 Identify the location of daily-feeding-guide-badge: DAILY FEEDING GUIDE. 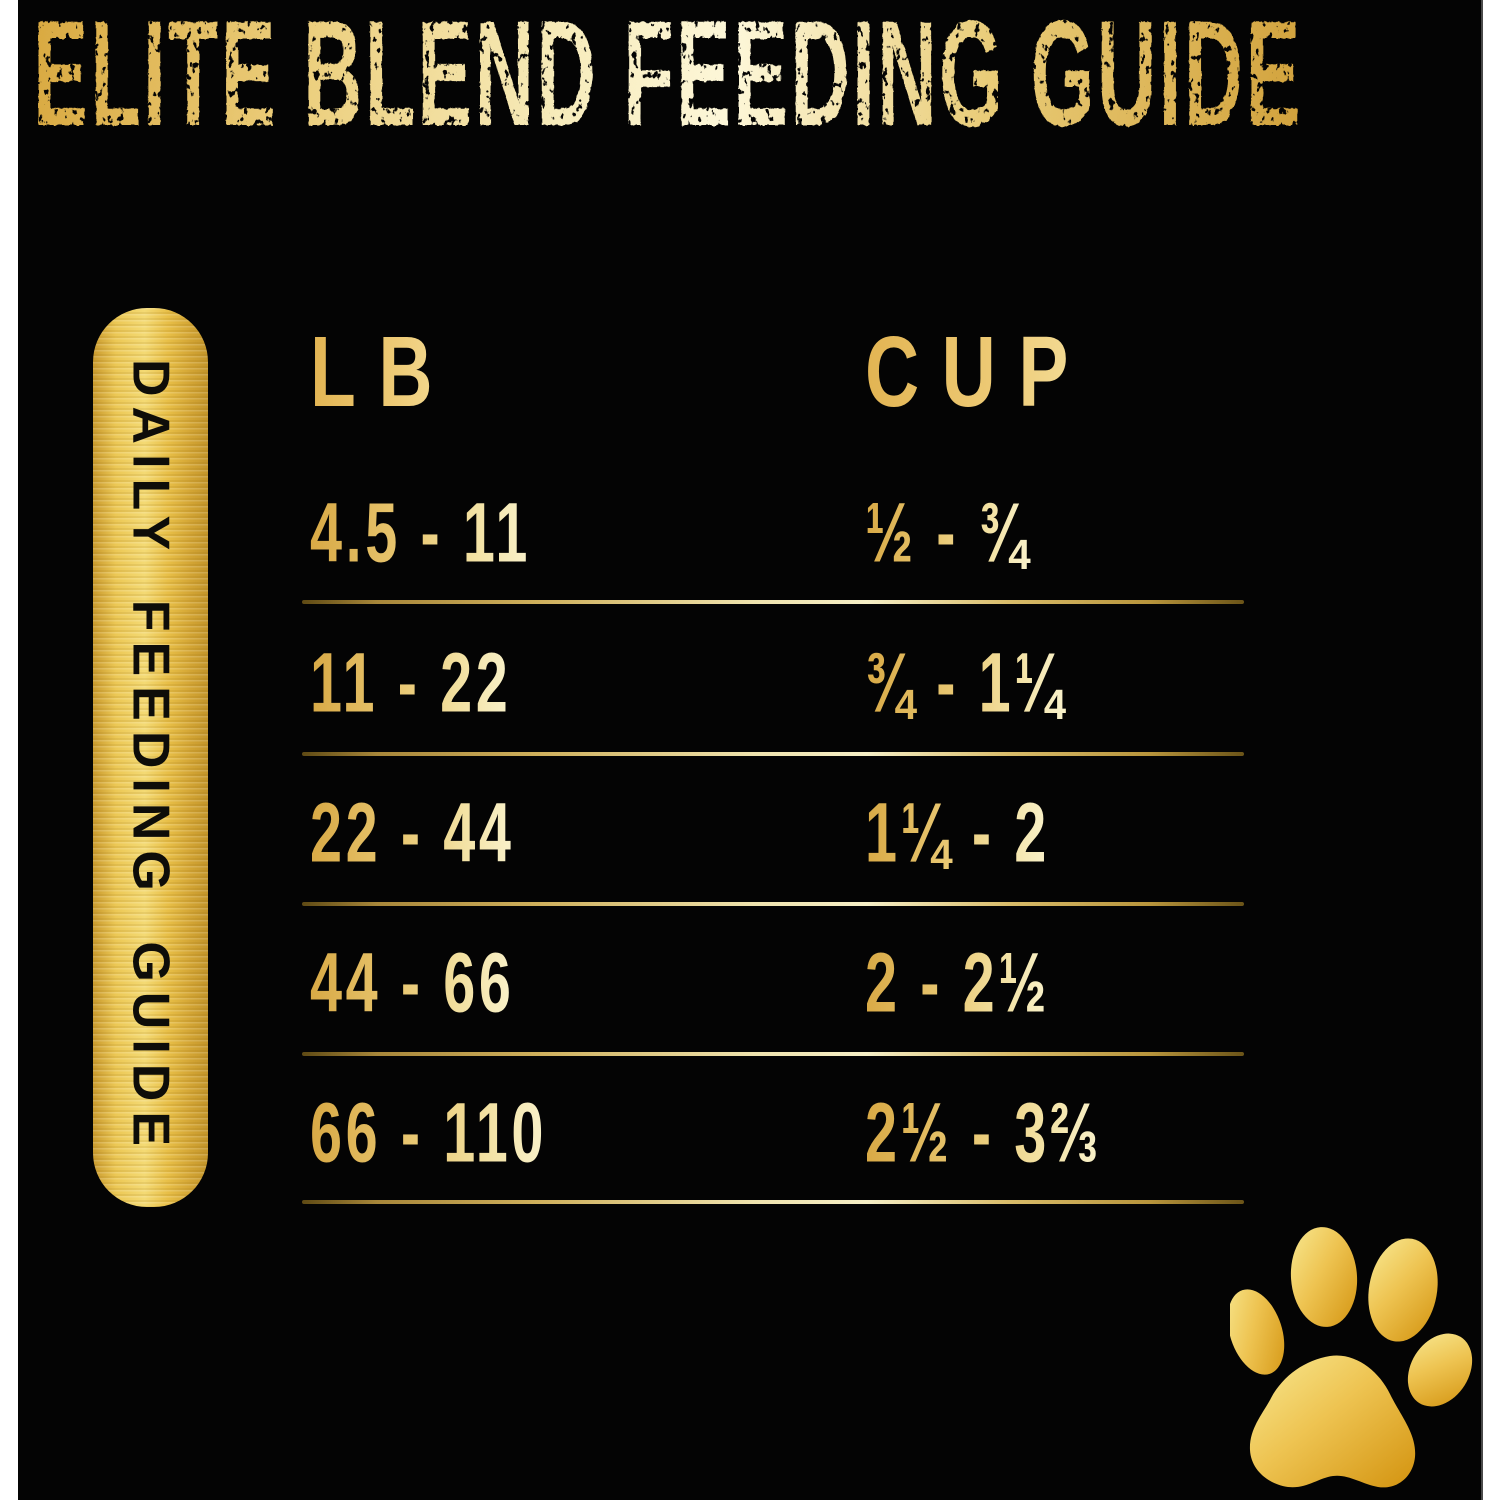
(150, 757).